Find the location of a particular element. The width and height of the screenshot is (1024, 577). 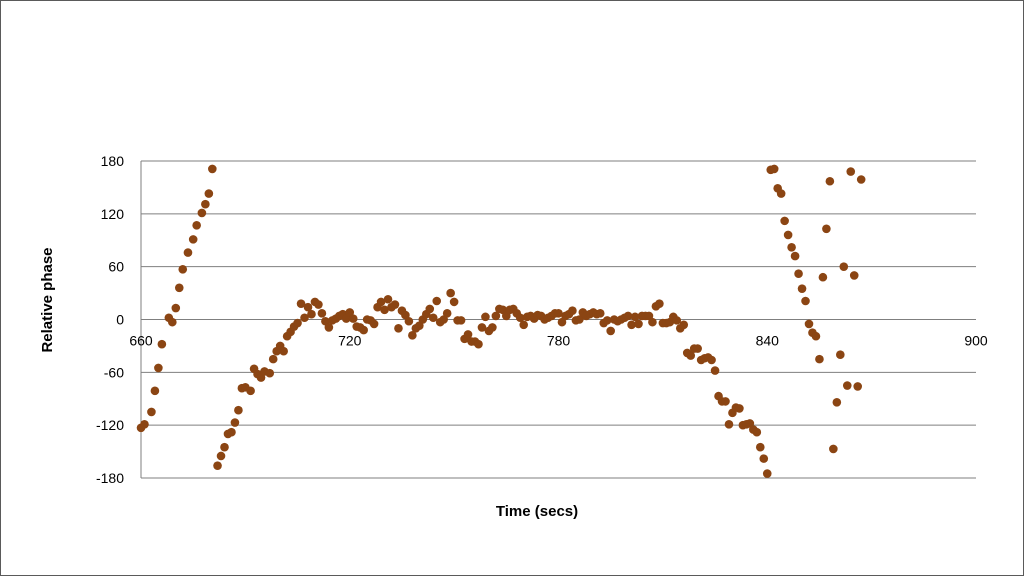

y-axis-title: Relative phase is located at coordinates (47, 299).